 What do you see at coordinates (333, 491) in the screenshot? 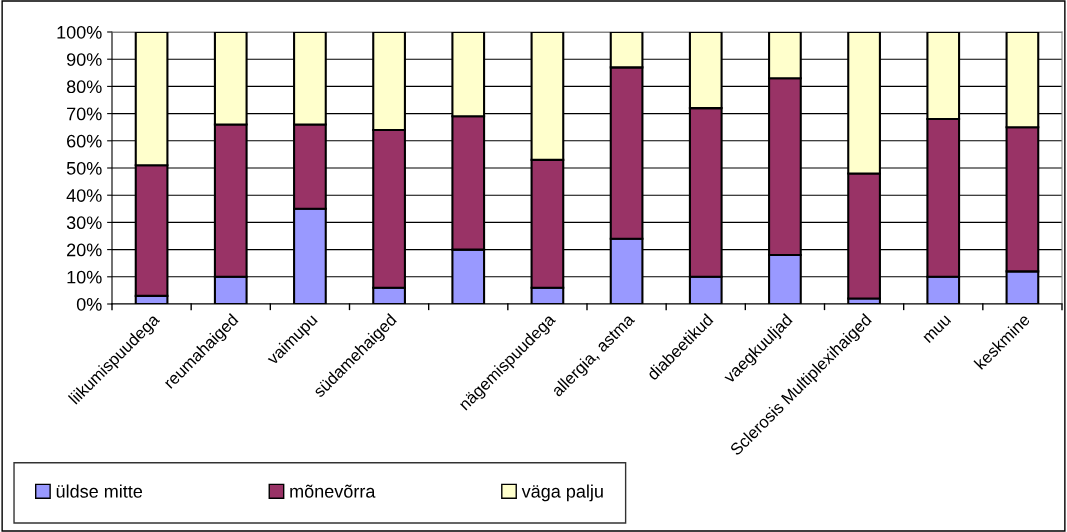
I see `legend-label: mõnevõrra` at bounding box center [333, 491].